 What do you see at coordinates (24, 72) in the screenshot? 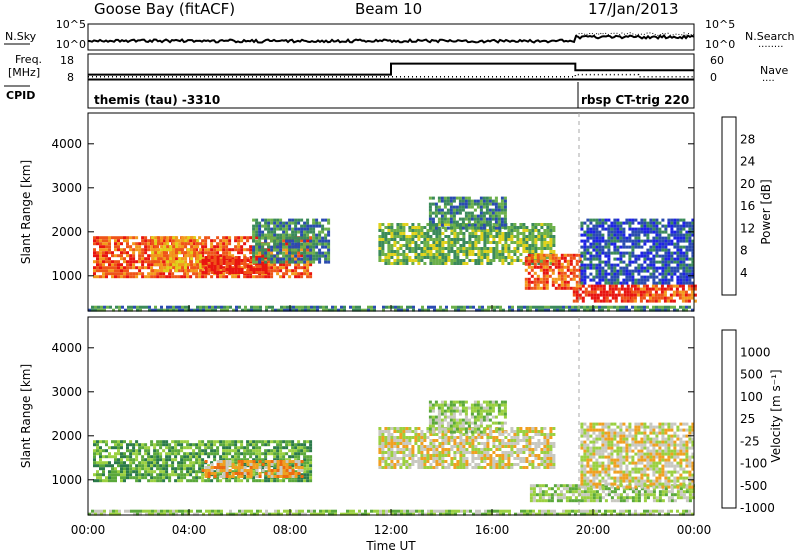
I see `freq-label-line2: [MHz]` at bounding box center [24, 72].